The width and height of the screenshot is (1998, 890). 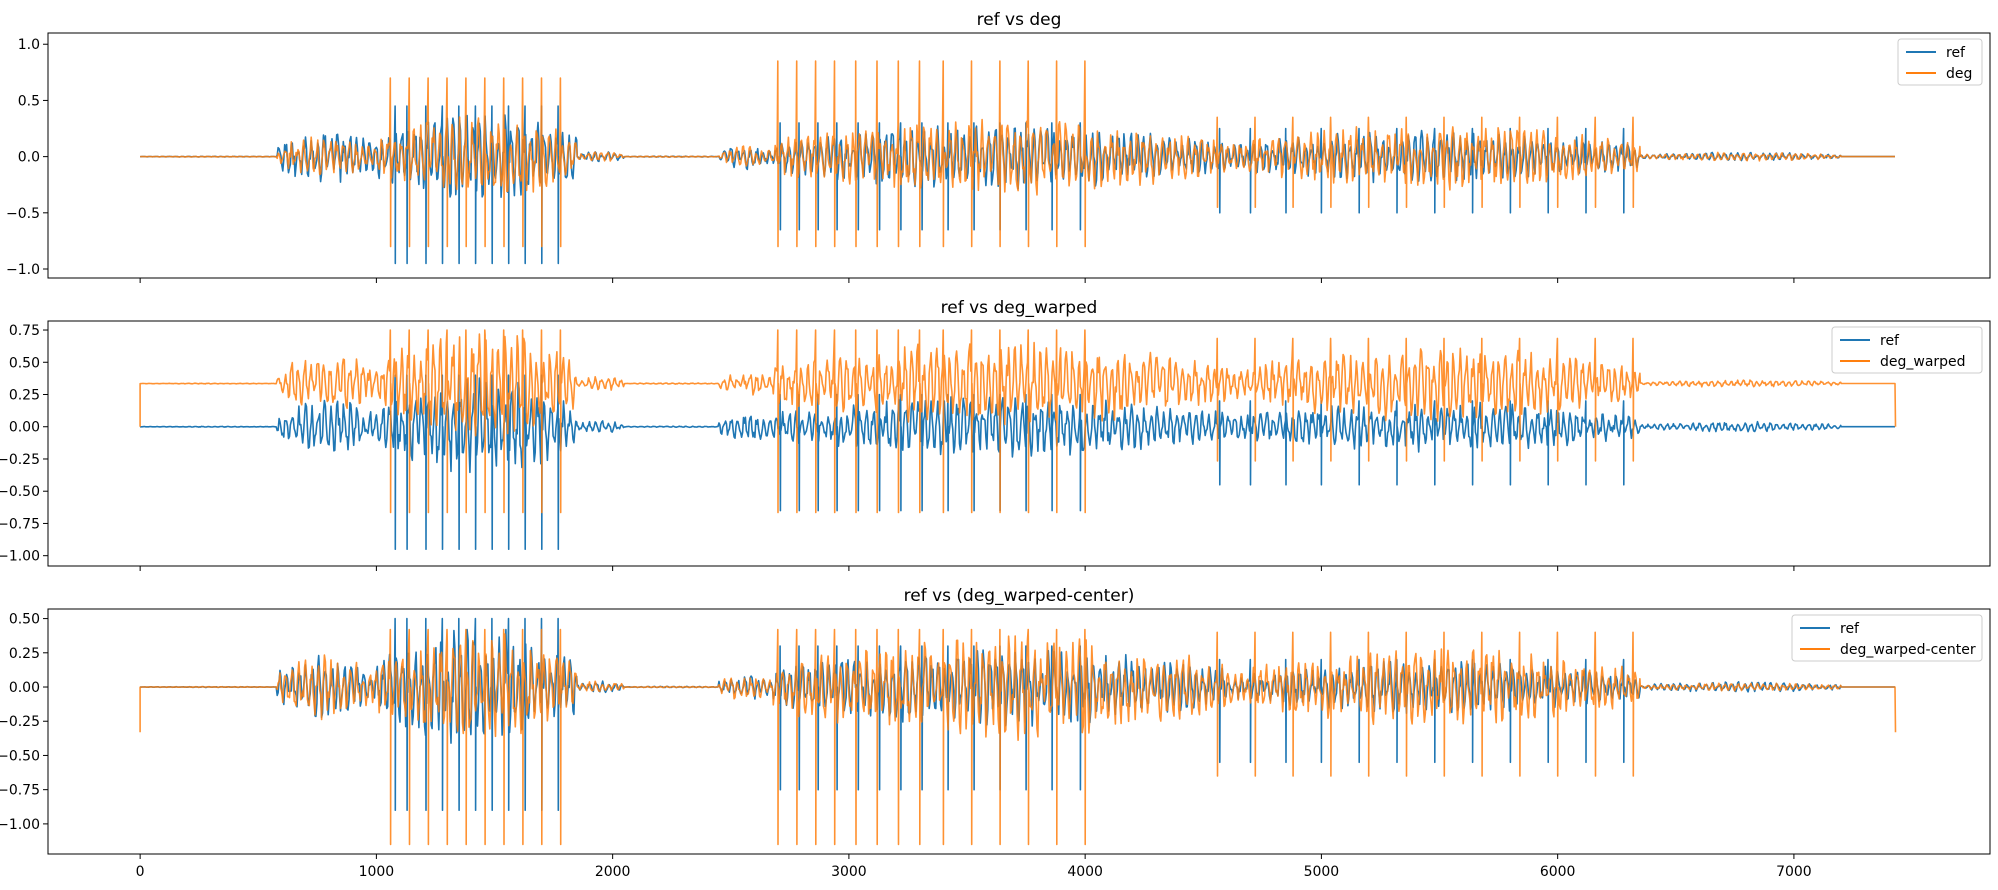 What do you see at coordinates (1019, 596) in the screenshot?
I see `subplot-title: ref vs (deg_warped-center)` at bounding box center [1019, 596].